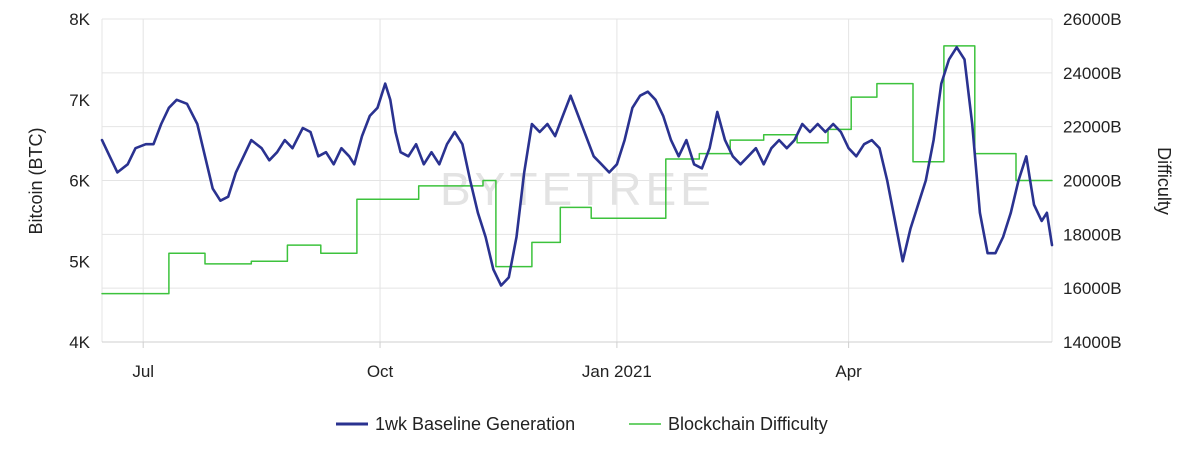  I want to click on legend-label-baseline: 1wk Baseline Generation, so click(475, 424).